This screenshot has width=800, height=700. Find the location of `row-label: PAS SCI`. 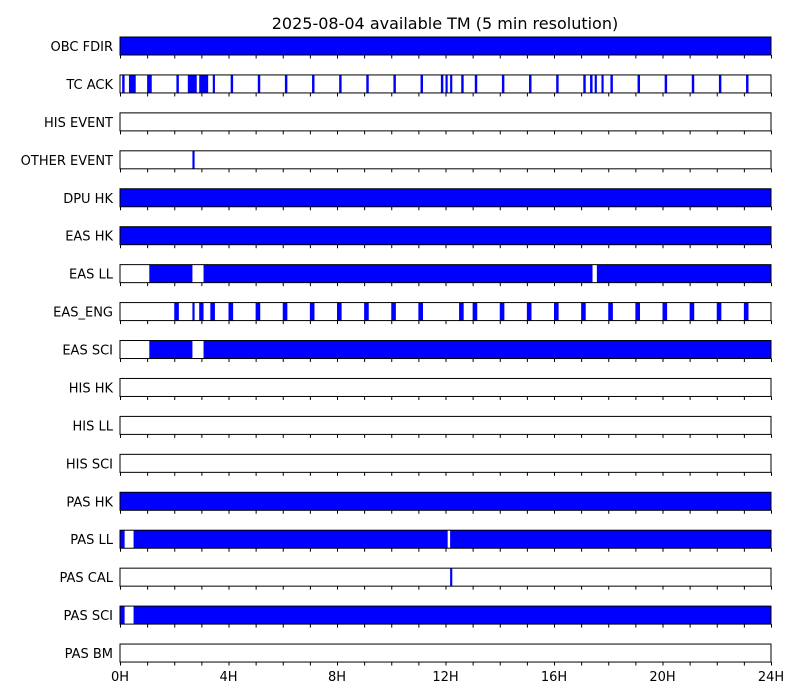

row-label: PAS SCI is located at coordinates (88, 616).